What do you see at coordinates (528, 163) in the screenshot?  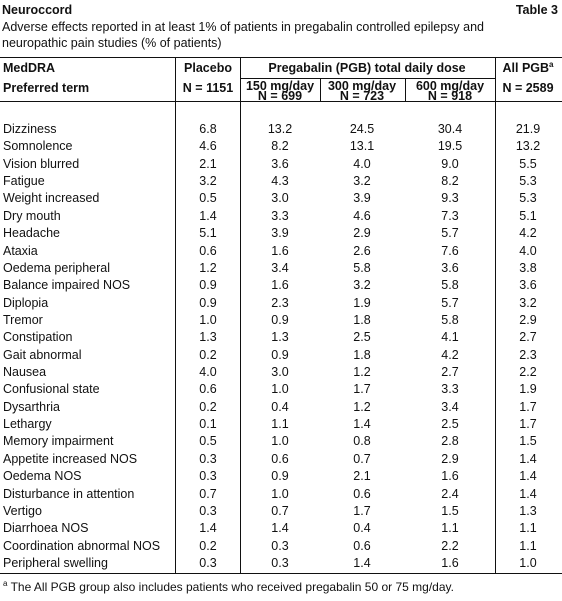 I see `cell-value: 5.5` at bounding box center [528, 163].